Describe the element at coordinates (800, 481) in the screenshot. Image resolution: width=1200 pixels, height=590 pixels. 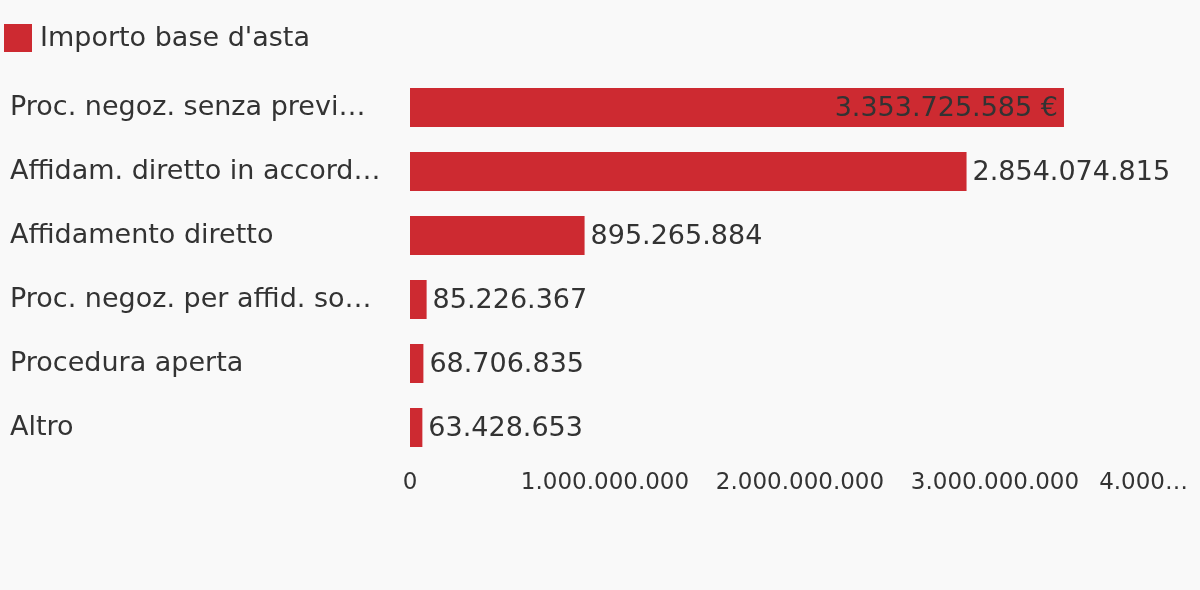
I see `x-tick-label: 2.000.000.000` at that location.